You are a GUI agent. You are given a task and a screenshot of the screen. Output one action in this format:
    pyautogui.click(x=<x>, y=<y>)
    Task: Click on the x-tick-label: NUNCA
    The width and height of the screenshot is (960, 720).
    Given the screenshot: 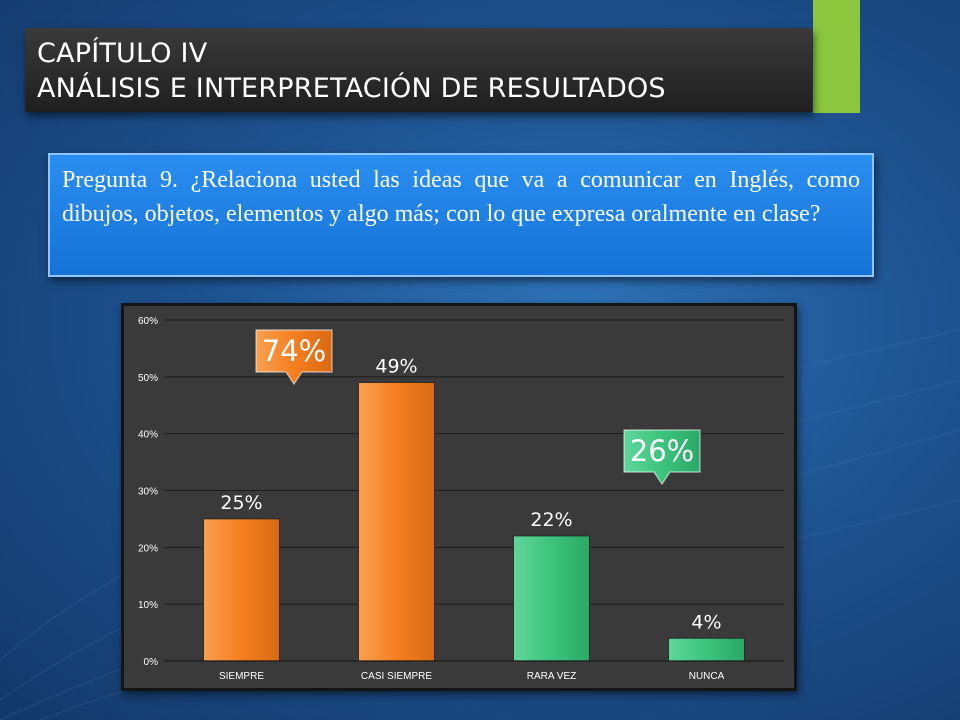 What is the action you would take?
    pyautogui.click(x=707, y=676)
    